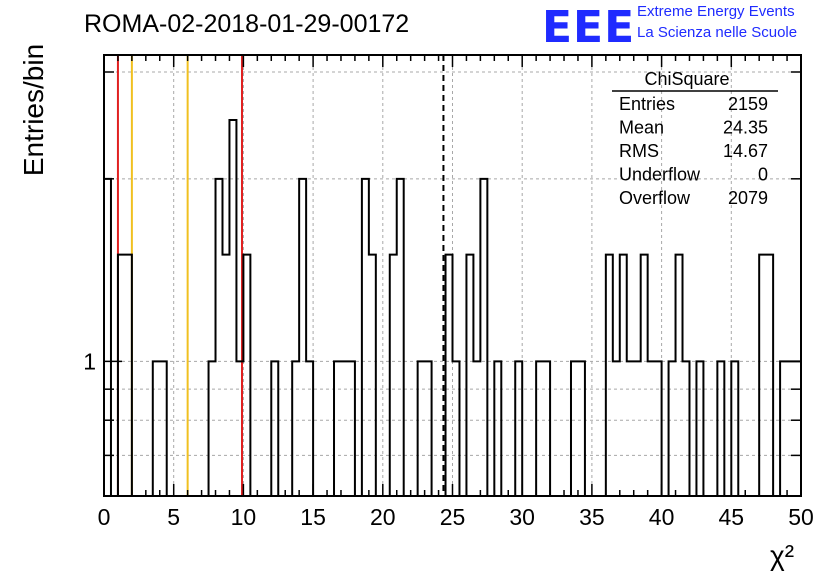 This screenshot has height=572, width=836. I want to click on stats-label: Mean, so click(641, 128).